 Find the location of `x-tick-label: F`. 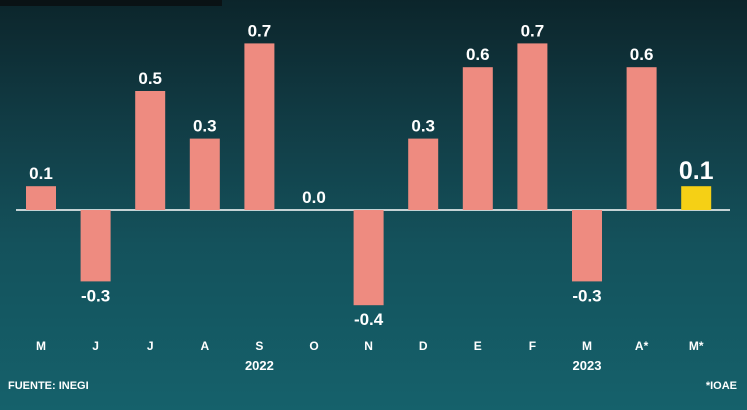

x-tick-label: F is located at coordinates (532, 346).